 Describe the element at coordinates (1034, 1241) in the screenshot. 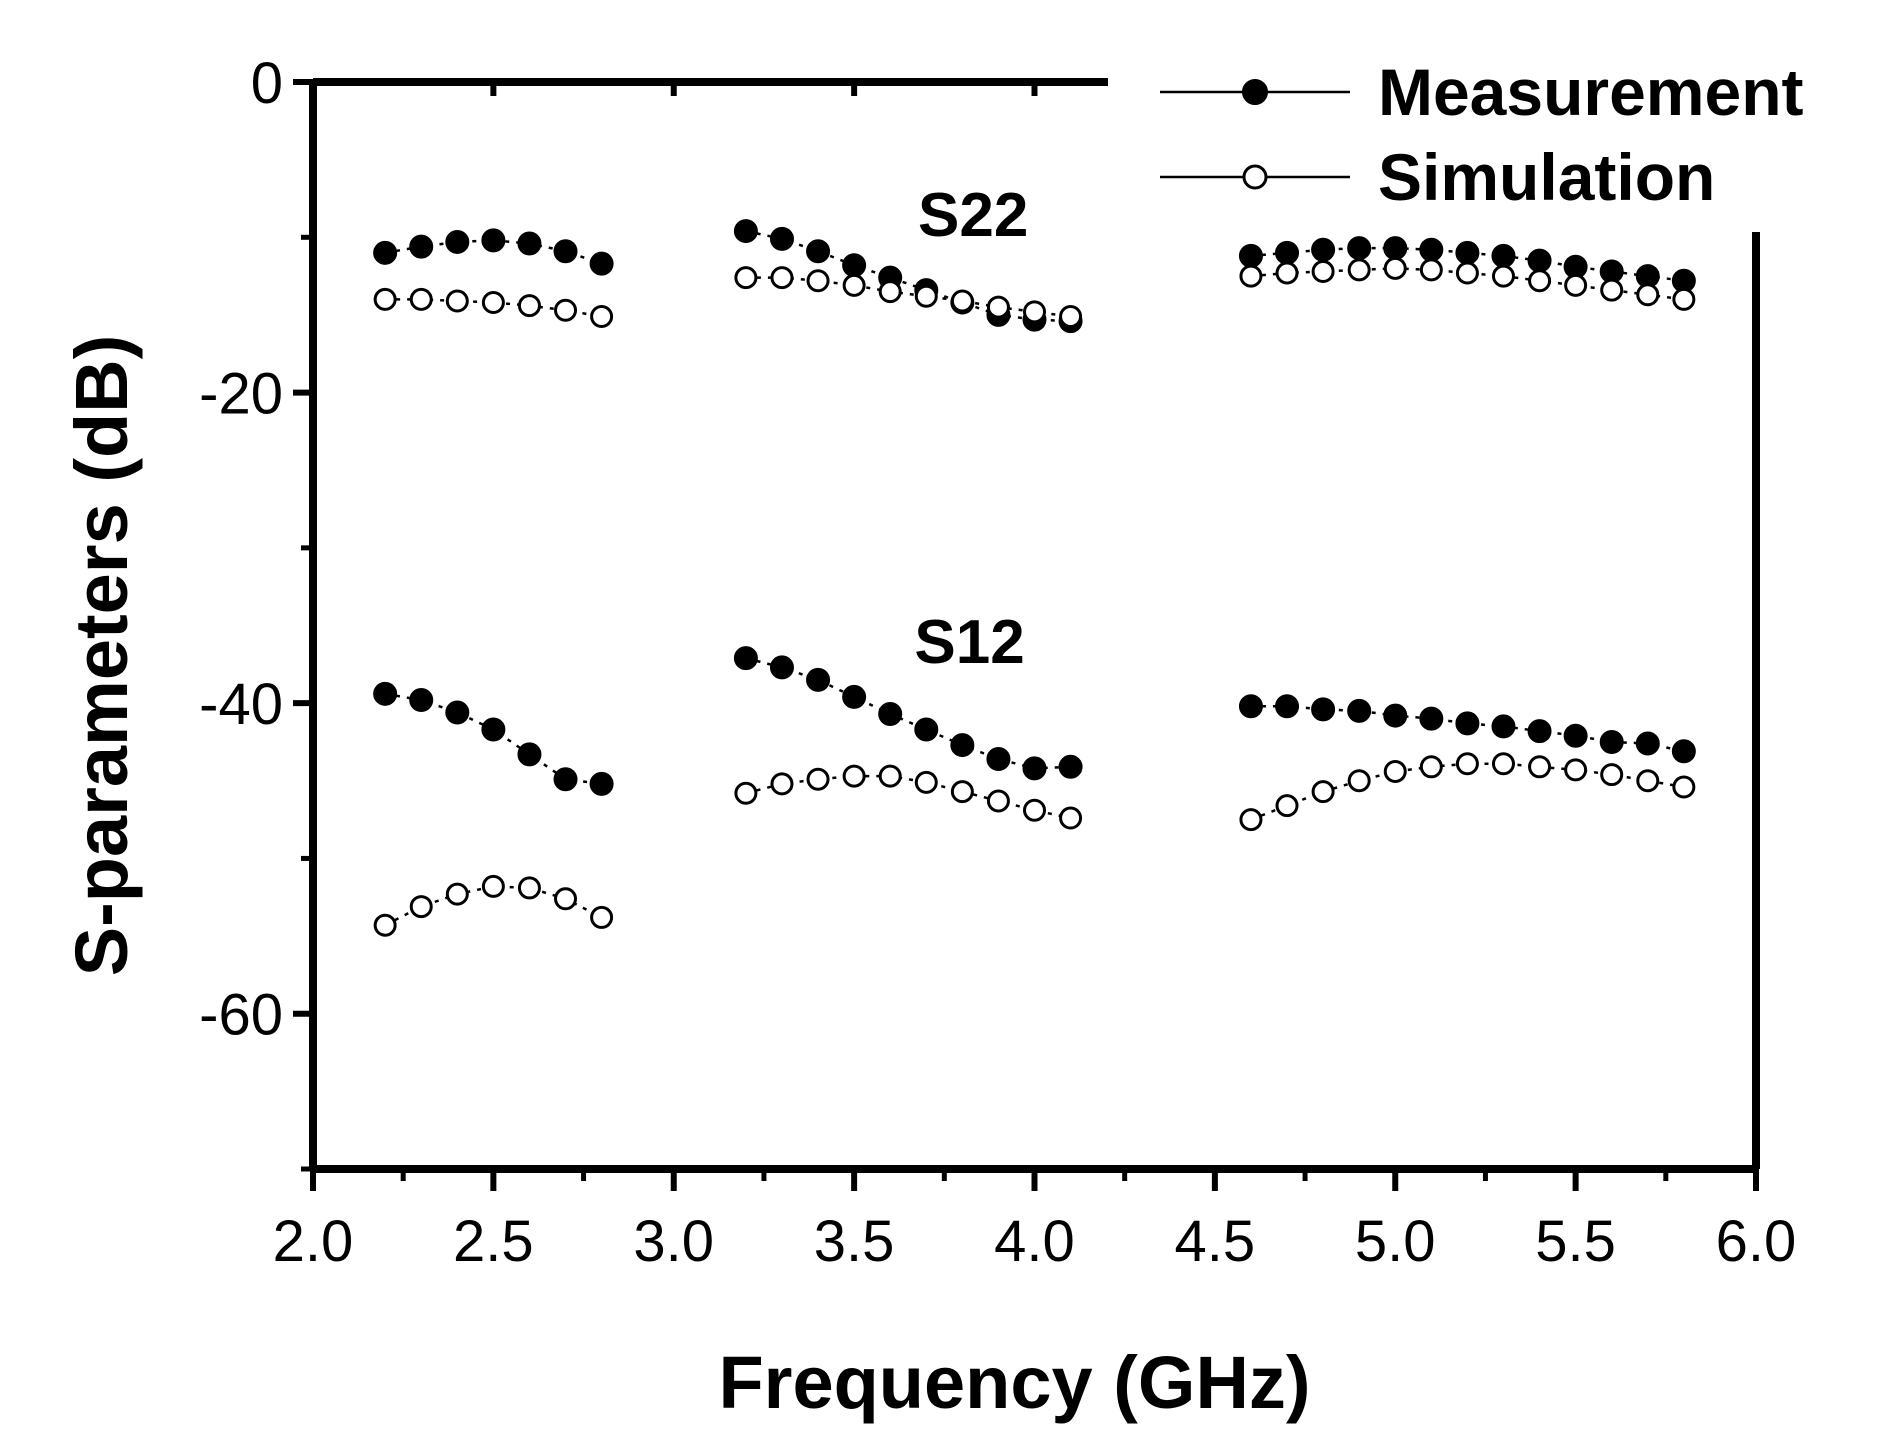

I see `x-tick-label: 4.0` at that location.